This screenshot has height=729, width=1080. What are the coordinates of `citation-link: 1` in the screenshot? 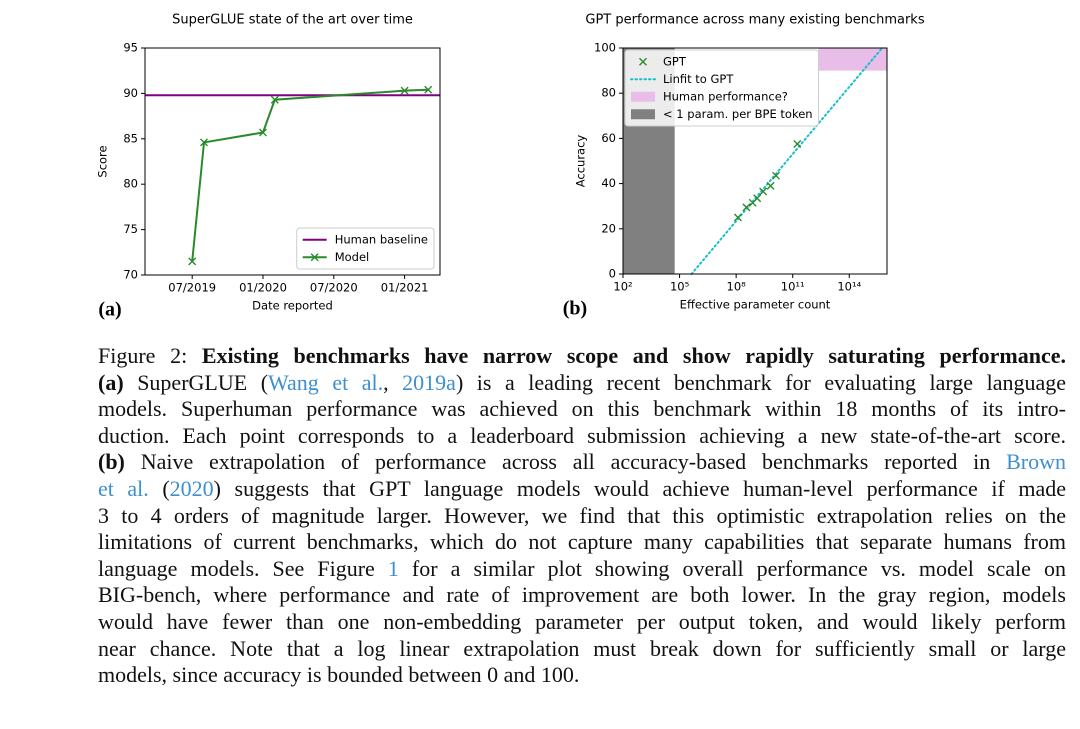 It's located at (393, 568).